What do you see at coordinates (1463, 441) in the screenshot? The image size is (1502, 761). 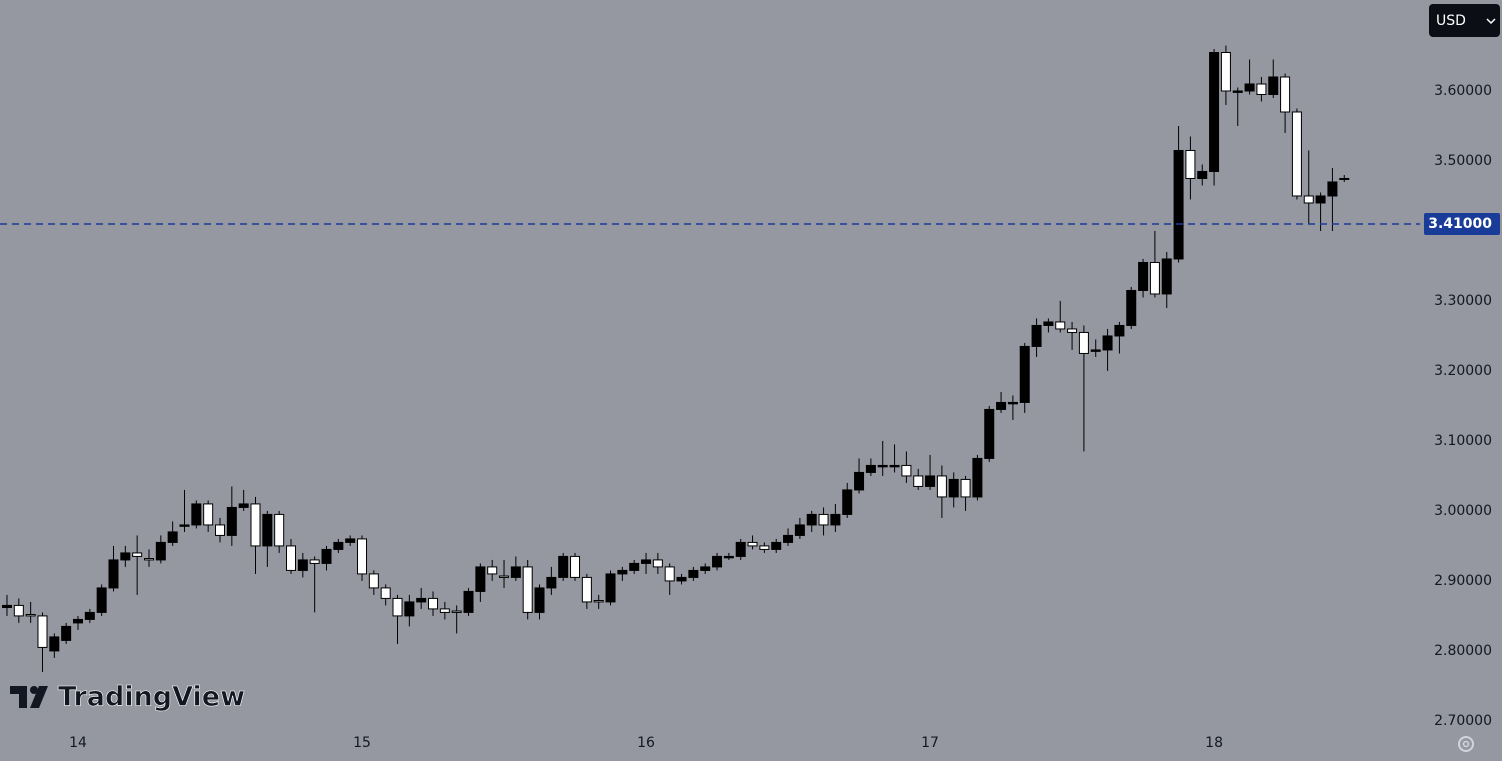 I see `y-tick-label: 3.10000` at bounding box center [1463, 441].